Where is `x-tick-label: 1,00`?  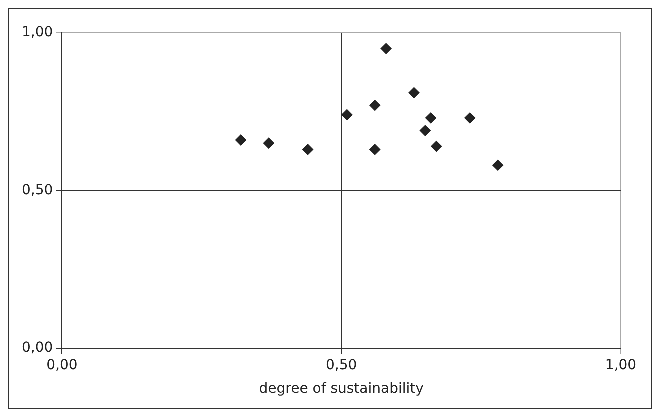
x-tick-label: 1,00 is located at coordinates (621, 365).